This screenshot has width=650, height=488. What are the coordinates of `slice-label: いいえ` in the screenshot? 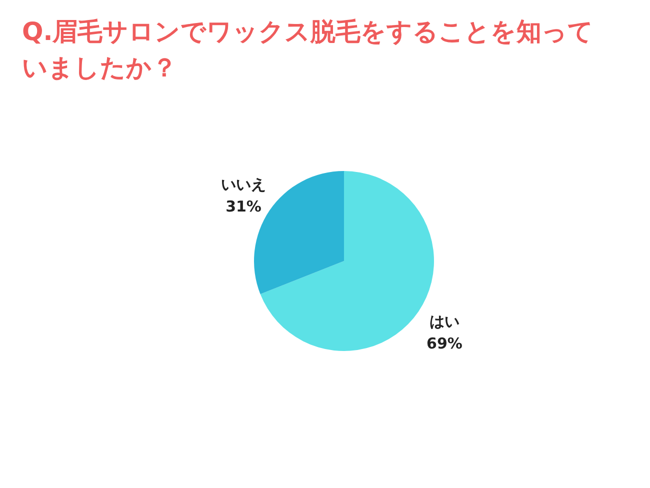 It's located at (243, 185).